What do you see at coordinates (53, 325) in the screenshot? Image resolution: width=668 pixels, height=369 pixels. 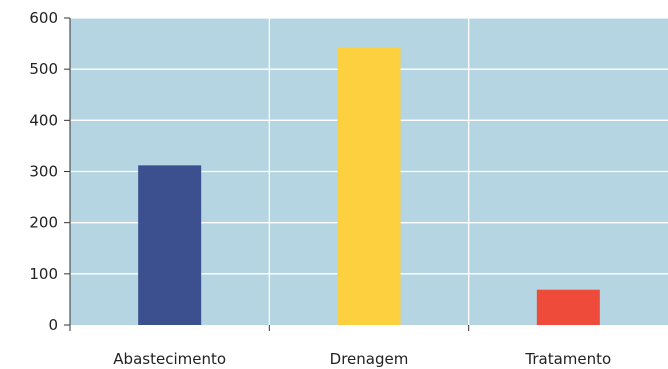 I see `y-tick-label-0: 0` at bounding box center [53, 325].